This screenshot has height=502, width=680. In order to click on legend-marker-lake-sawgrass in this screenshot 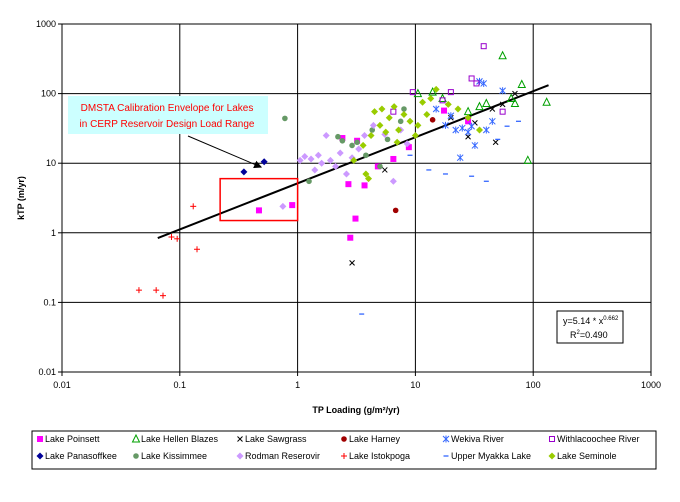, I will do `click(240, 439)`.